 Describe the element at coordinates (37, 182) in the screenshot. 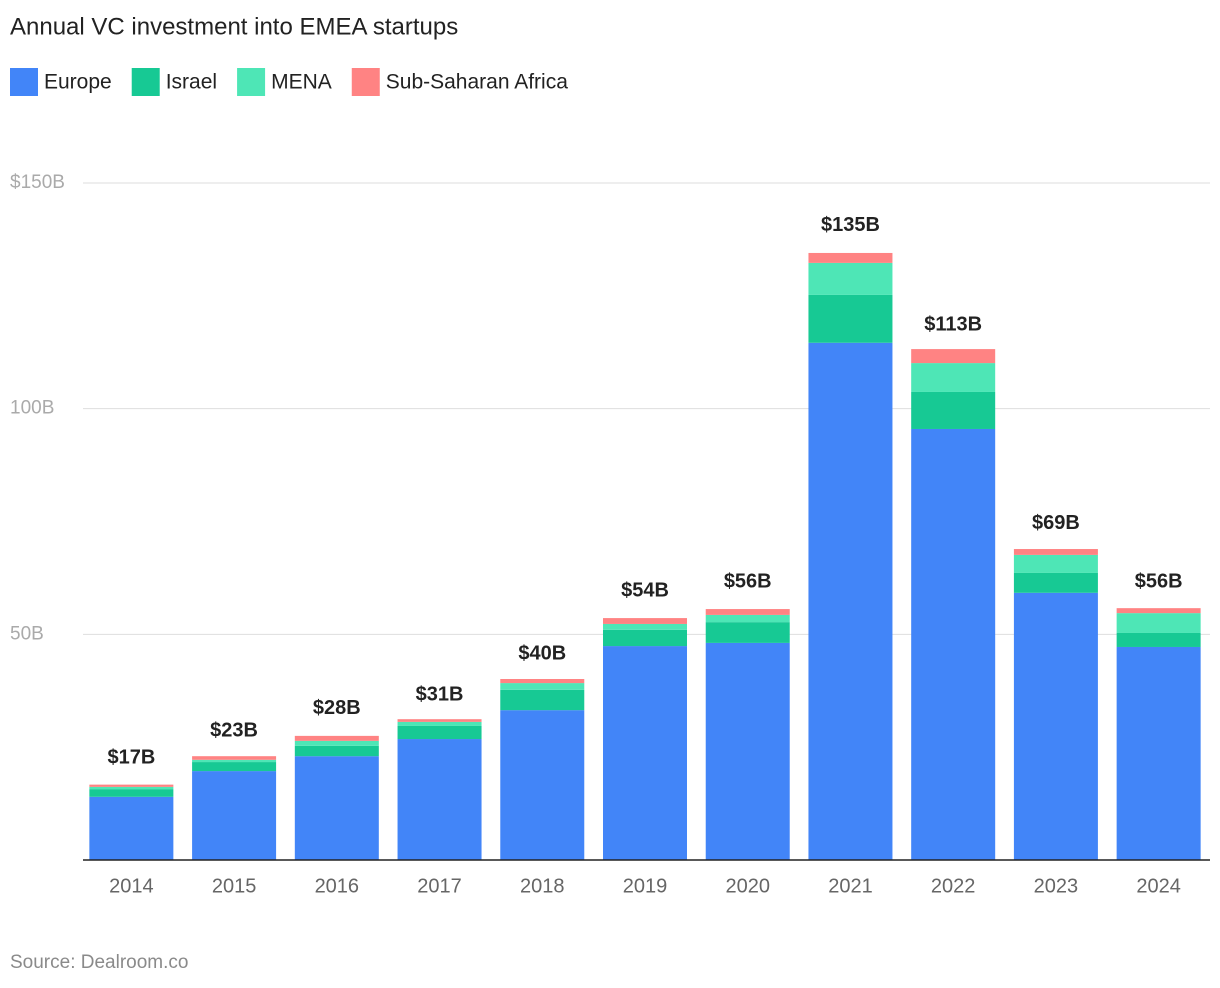

I see `y-tick-label: $150B` at that location.